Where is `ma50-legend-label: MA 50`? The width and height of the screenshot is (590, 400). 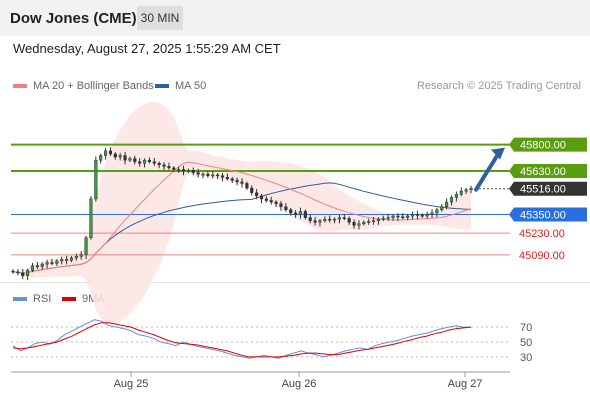
ma50-legend-label: MA 50 is located at coordinates (191, 86).